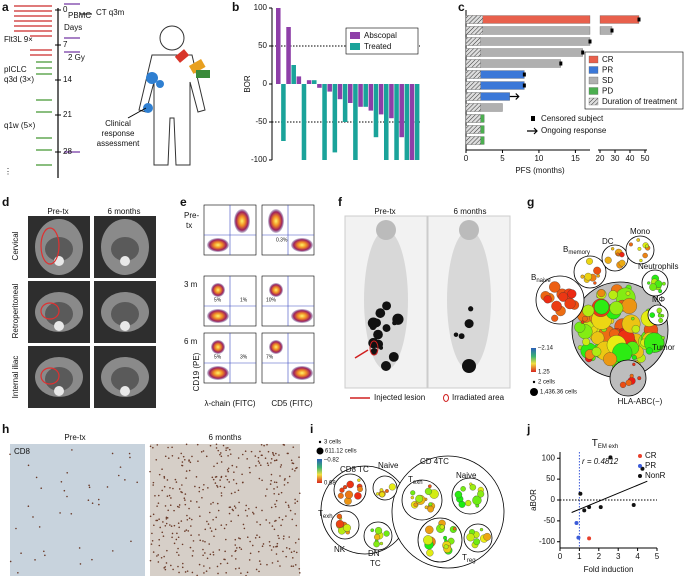  I want to click on gate-label: 5%, so click(218, 300).